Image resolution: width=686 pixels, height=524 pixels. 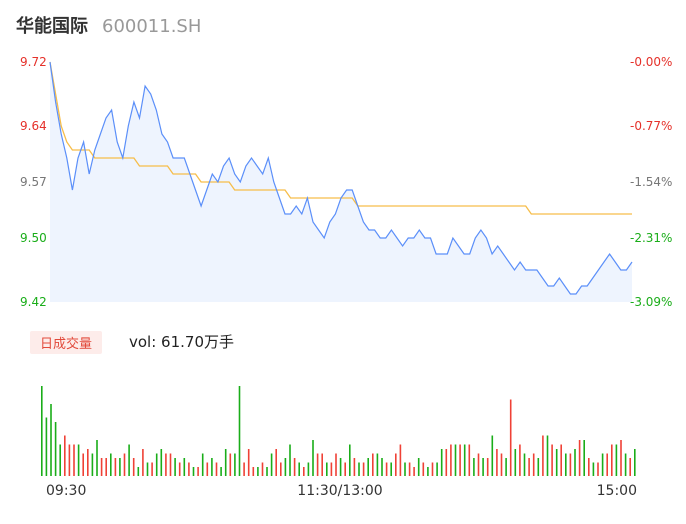 I want to click on time-tick-label: 09:30, so click(x=66, y=491).